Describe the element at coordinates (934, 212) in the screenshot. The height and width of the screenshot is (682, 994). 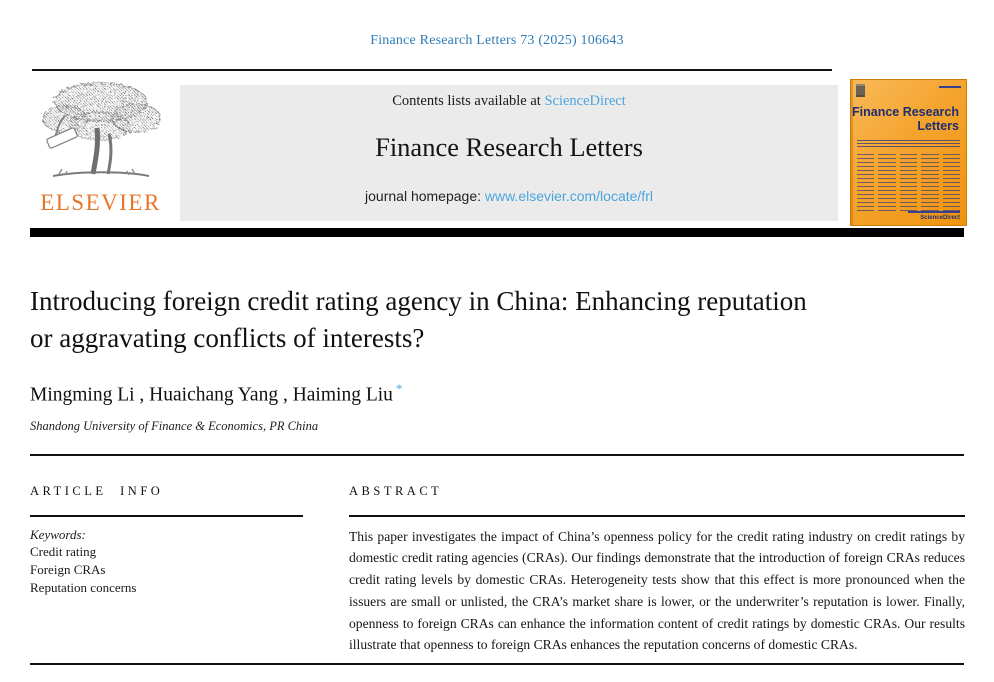
I see `cover-footer-line` at that location.